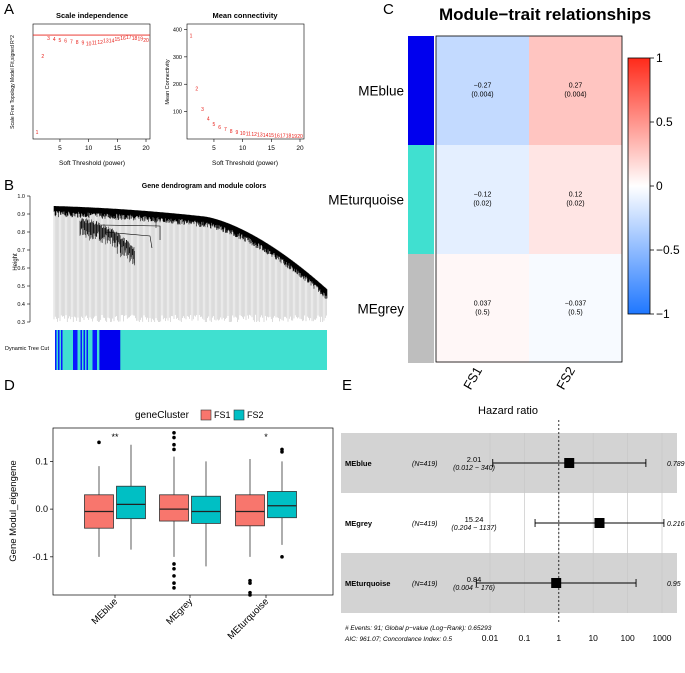 Image resolution: width=685 pixels, height=673 pixels. What do you see at coordinates (9, 185) in the screenshot?
I see `panel-label-b: B` at bounding box center [9, 185].